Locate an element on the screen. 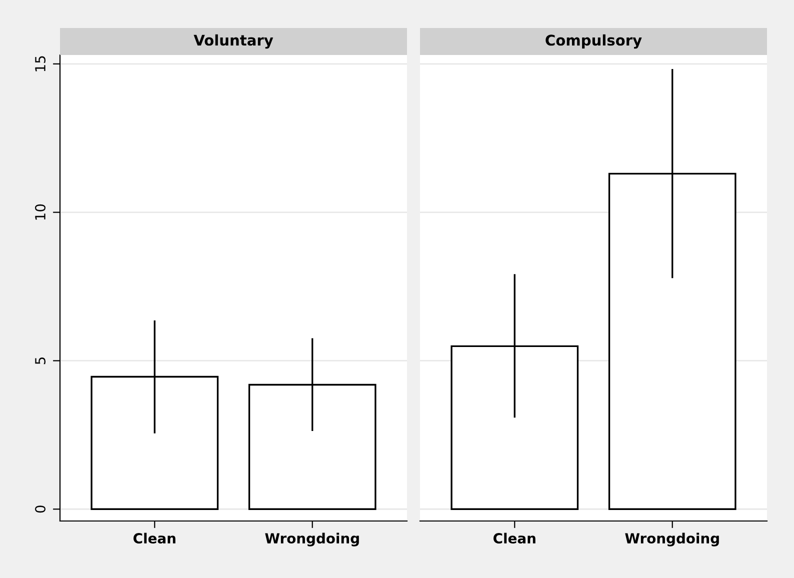  y-tick-label: 5 is located at coordinates (40, 361).